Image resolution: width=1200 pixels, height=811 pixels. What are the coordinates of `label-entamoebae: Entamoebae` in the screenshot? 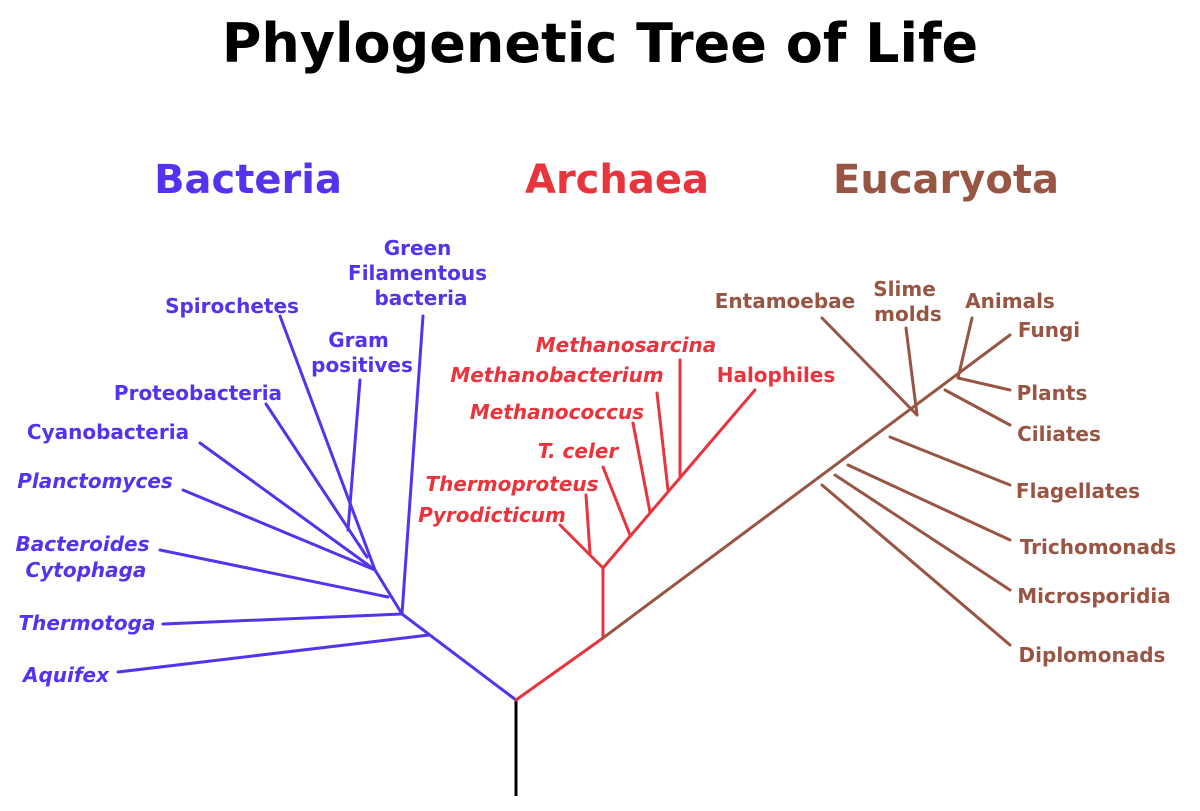 It's located at (785, 301).